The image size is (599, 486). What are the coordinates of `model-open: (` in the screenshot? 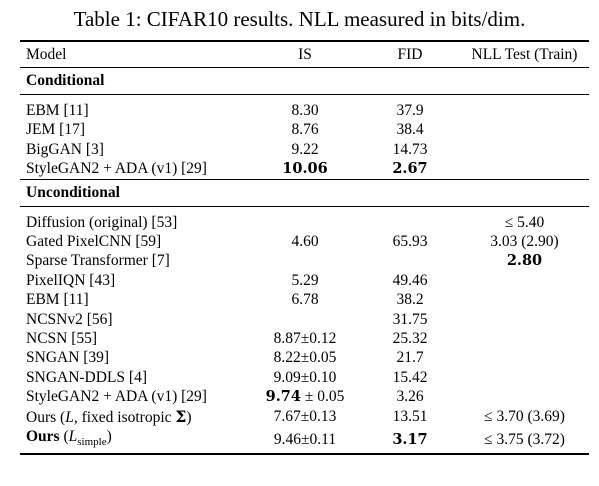 It's located at (64, 437).